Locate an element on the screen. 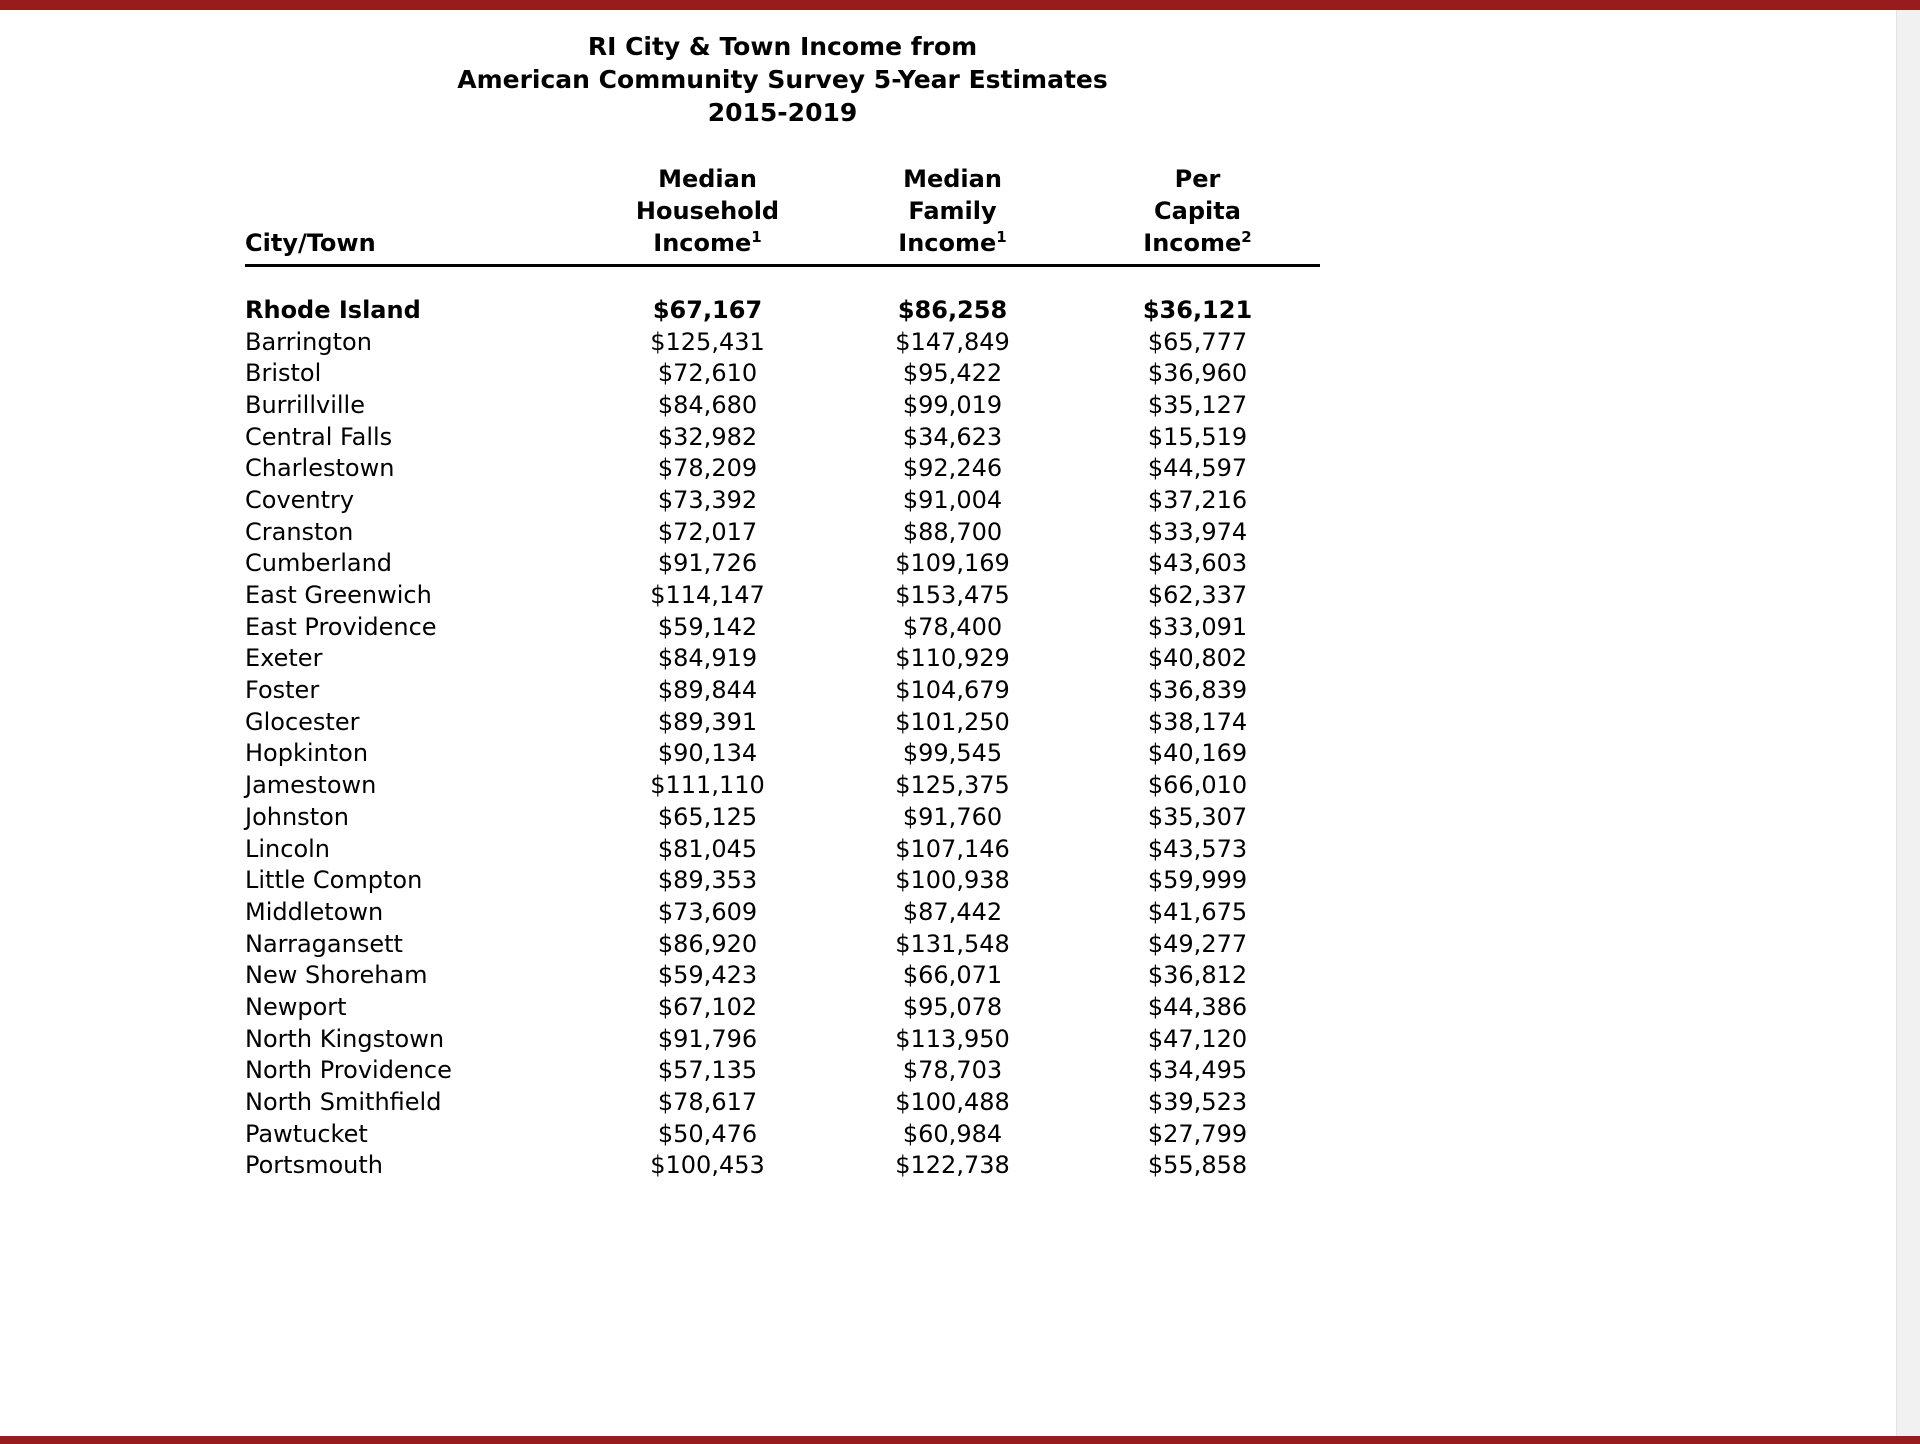  city-name: North Providence is located at coordinates (348, 1070).